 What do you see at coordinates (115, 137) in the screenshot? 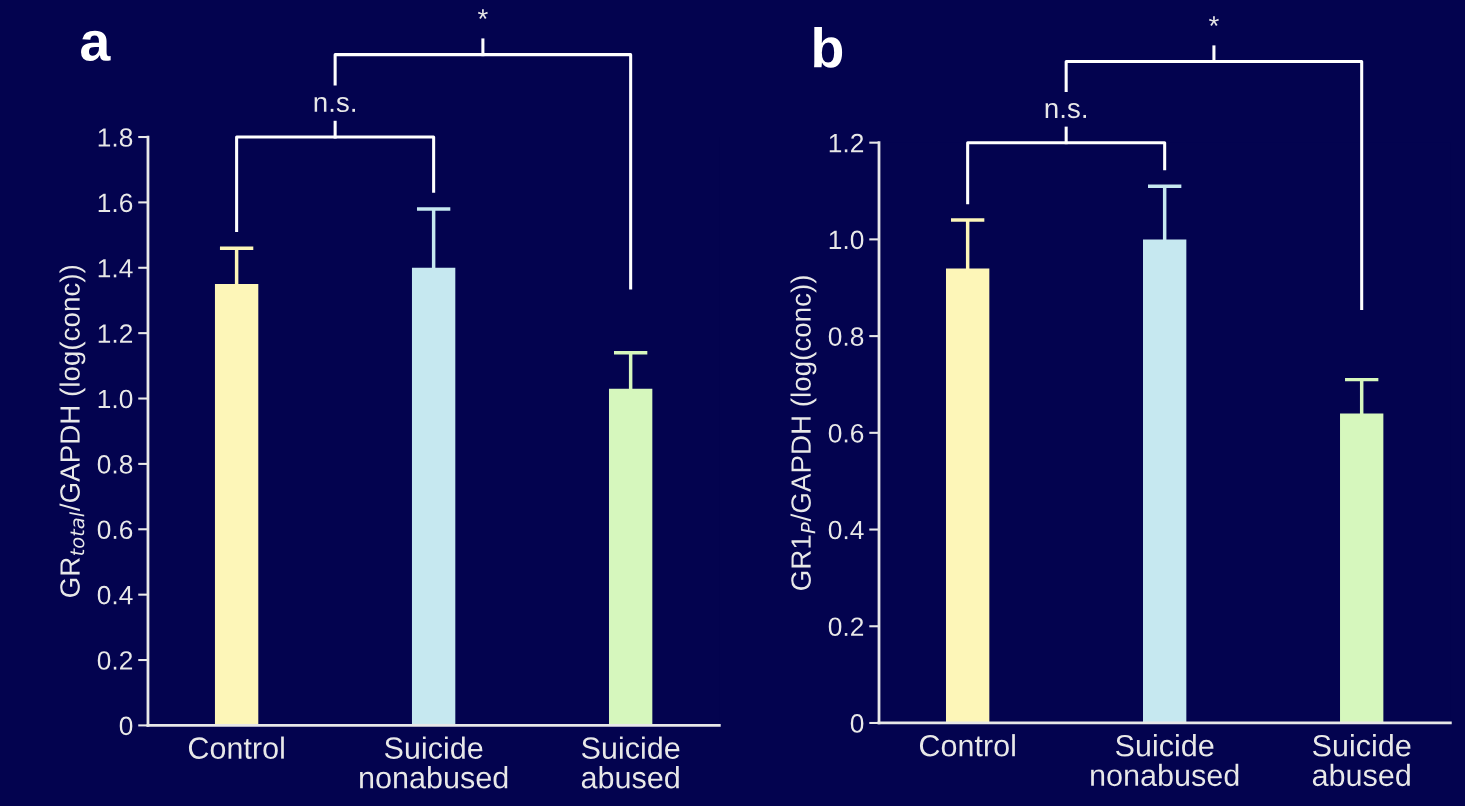
I see `y-tick-label: 1.8` at bounding box center [115, 137].